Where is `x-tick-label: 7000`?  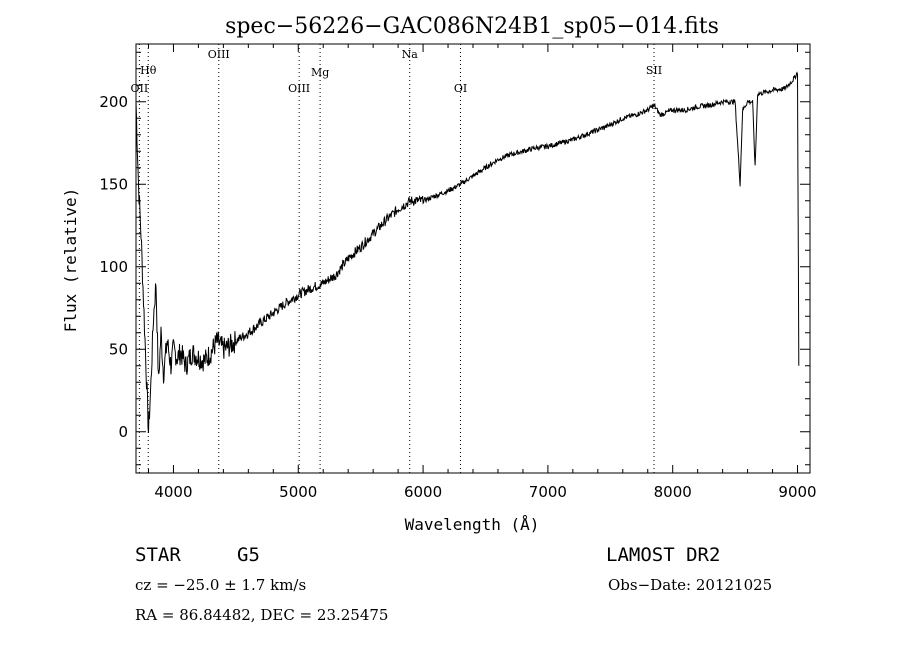
x-tick-label: 7000 is located at coordinates (548, 492).